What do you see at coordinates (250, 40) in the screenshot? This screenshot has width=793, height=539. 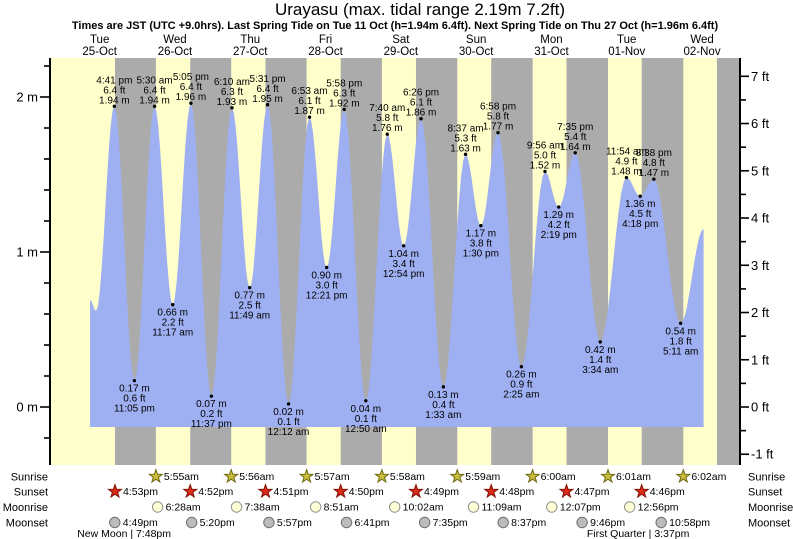 I see `day-name-label: Thu` at bounding box center [250, 40].